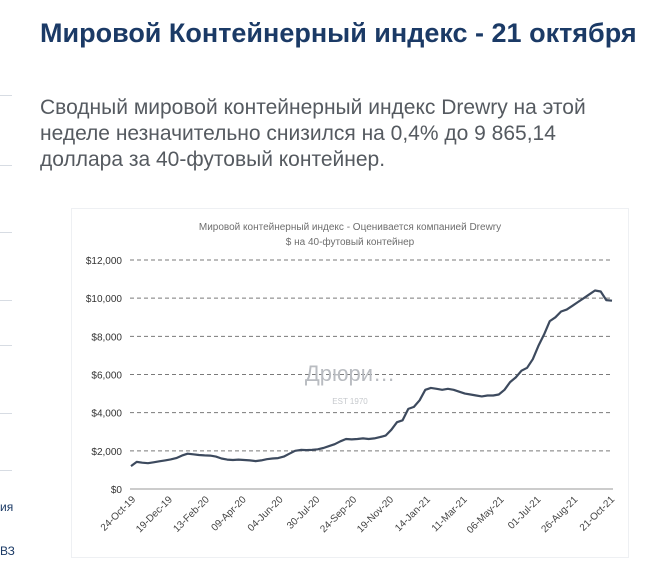  What do you see at coordinates (413, 514) in the screenshot?
I see `x-tick-label: 14-Jan-21` at bounding box center [413, 514].